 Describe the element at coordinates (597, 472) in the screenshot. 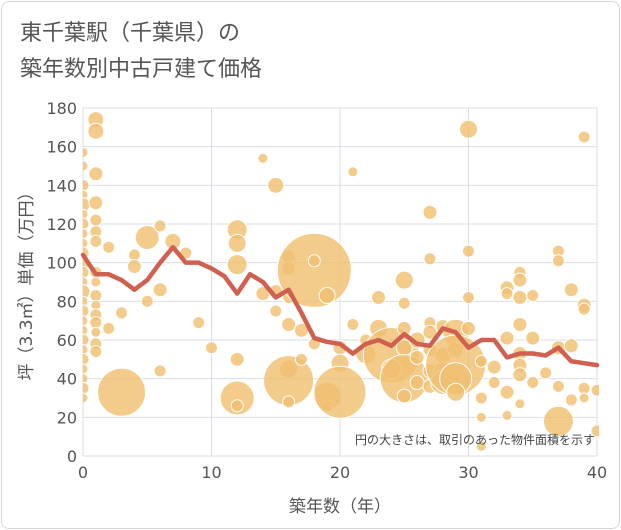

I see `x-tick-label: 40` at that location.